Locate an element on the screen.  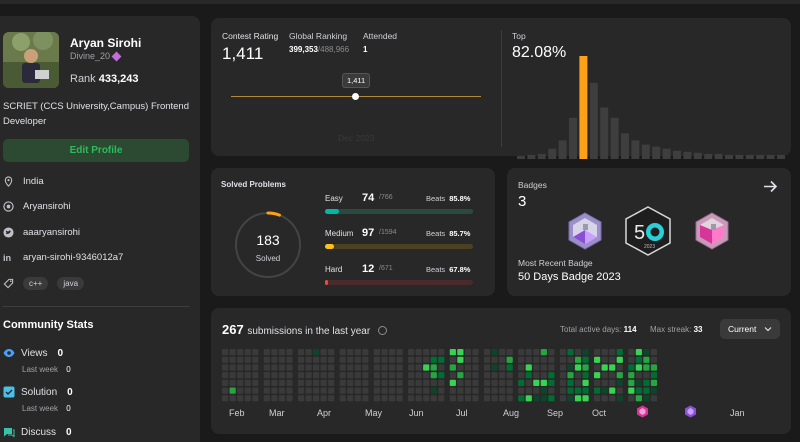
rating-point is located at coordinates (355, 96).